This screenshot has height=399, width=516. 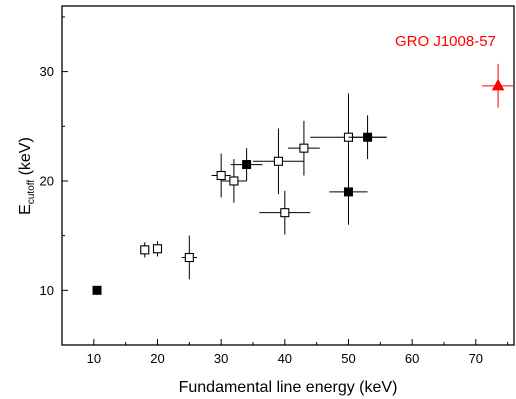 What do you see at coordinates (31, 192) in the screenshot?
I see `y-axis-title-subscript: cutoff` at bounding box center [31, 192].